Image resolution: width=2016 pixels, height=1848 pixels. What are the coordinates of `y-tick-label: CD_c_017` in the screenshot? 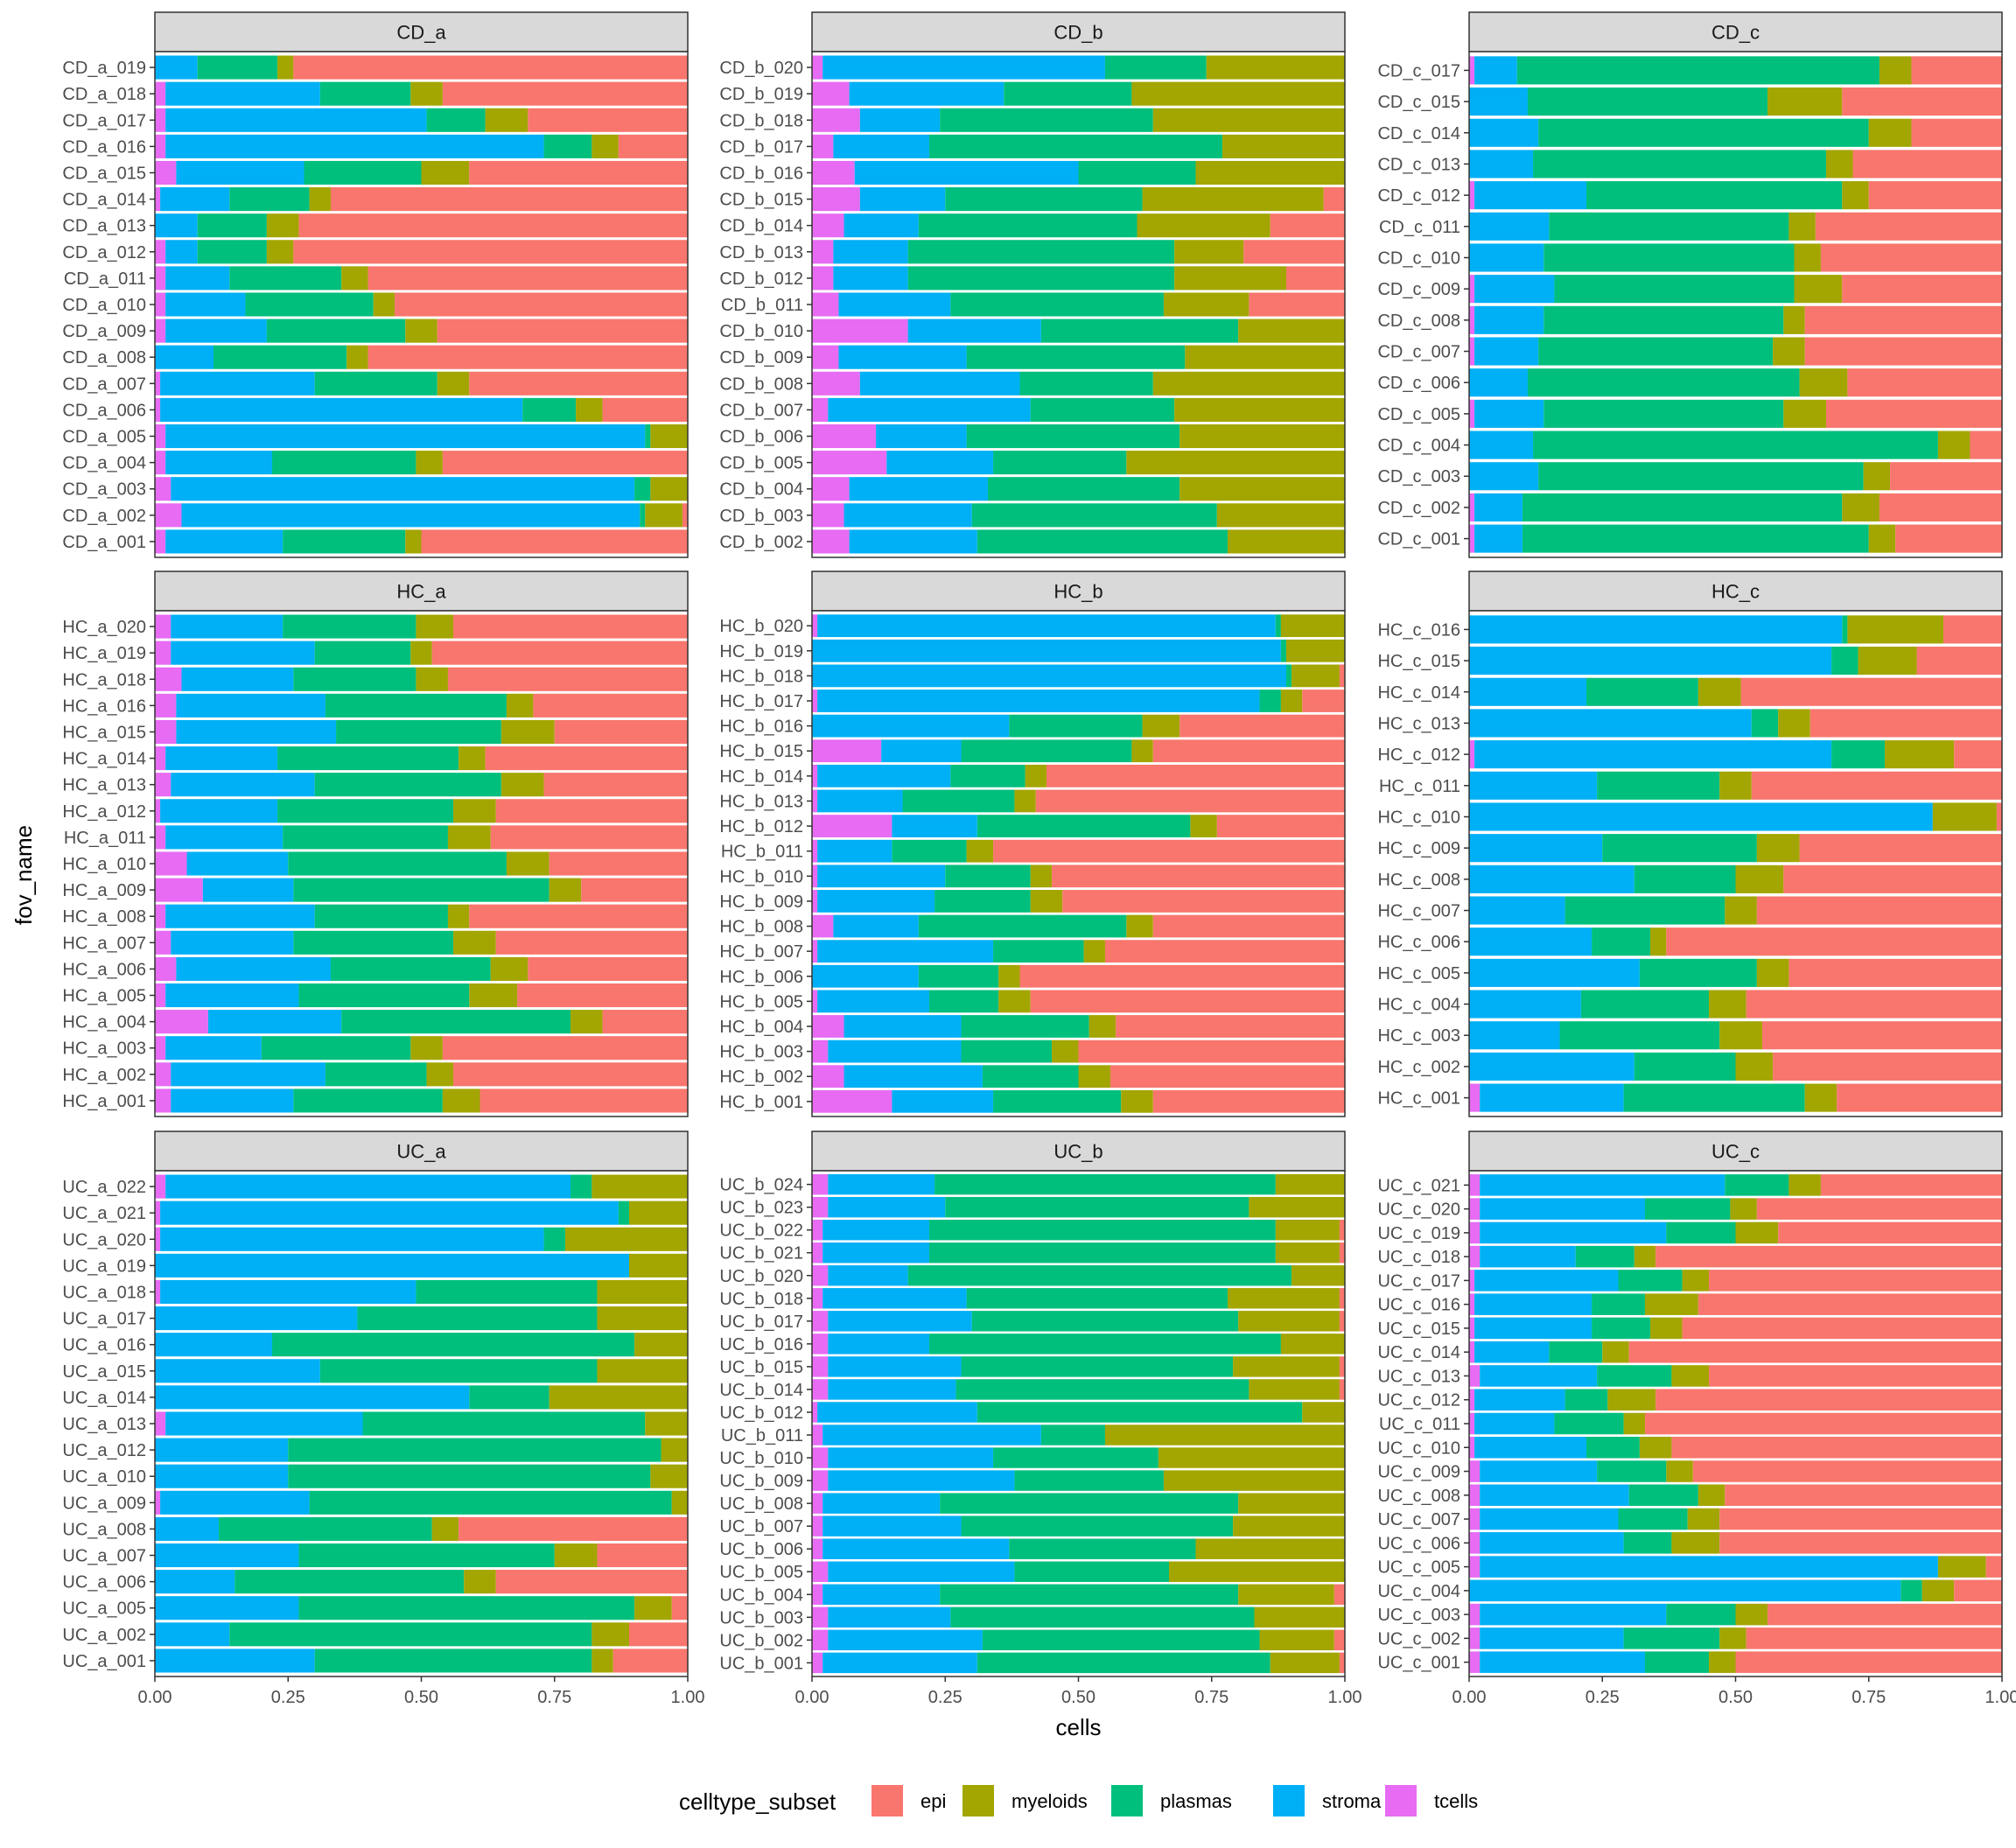 It's located at (1418, 70).